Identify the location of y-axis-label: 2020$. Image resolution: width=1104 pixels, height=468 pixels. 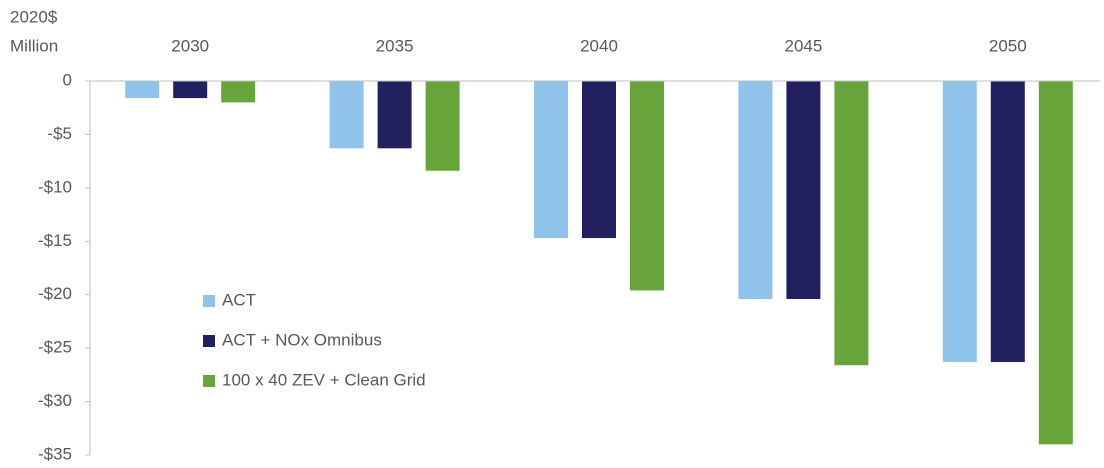
(34, 16).